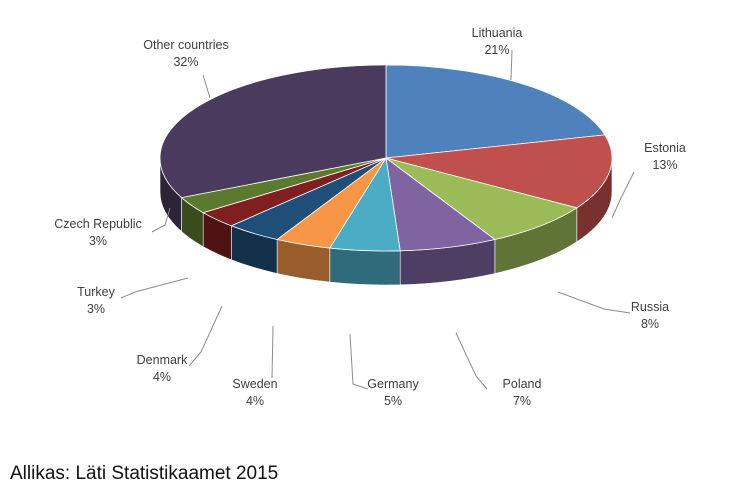 The width and height of the screenshot is (742, 500). What do you see at coordinates (98, 224) in the screenshot?
I see `label-czech-republic: Czech Republic` at bounding box center [98, 224].